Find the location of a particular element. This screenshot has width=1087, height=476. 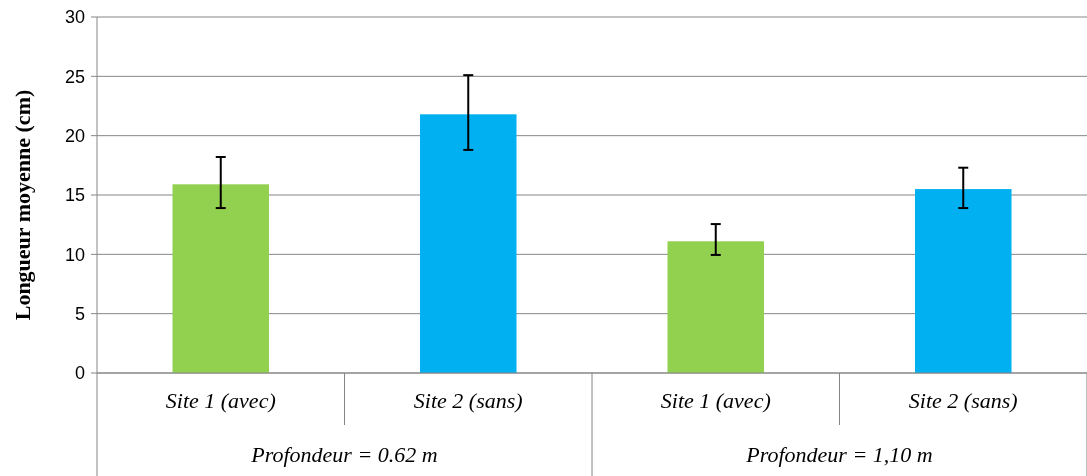

text: Profondeur = 0.62 m is located at coordinates (344, 454).